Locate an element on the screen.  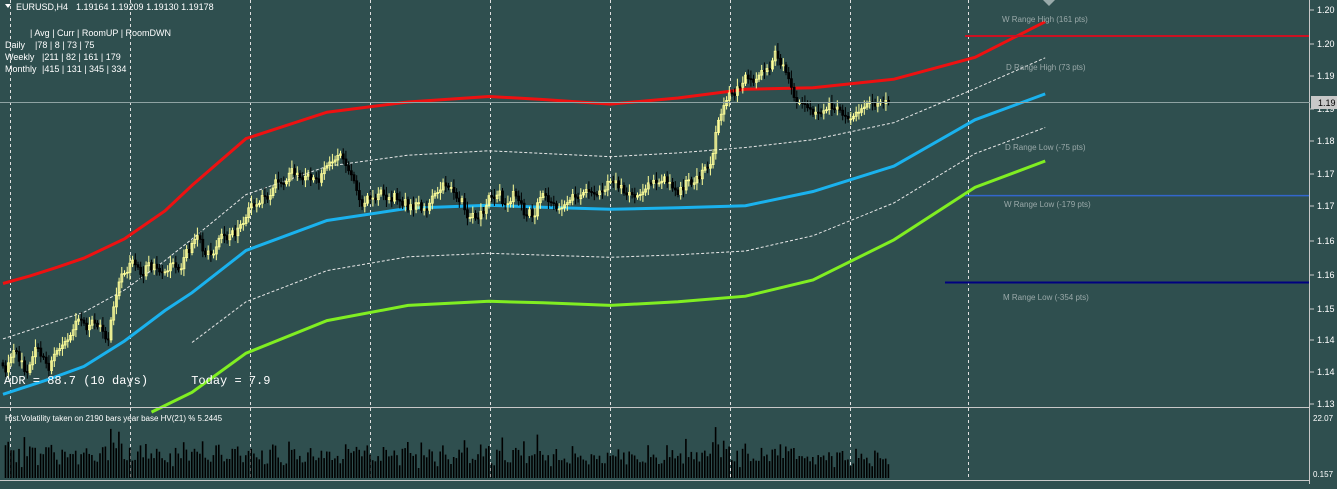
price-axis-label: 1.20 is located at coordinates (1326, 10).